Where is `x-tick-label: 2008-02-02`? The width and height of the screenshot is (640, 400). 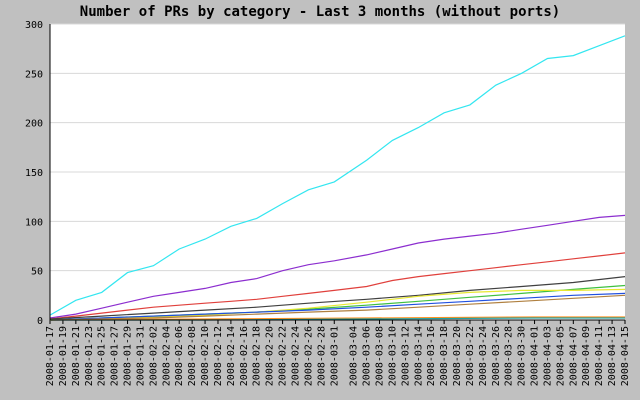 x-tick-label: 2008-02-02 is located at coordinates (153, 356).